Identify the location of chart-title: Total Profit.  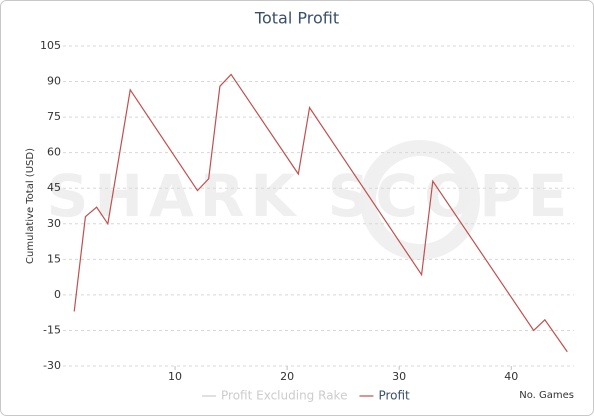
(296, 18).